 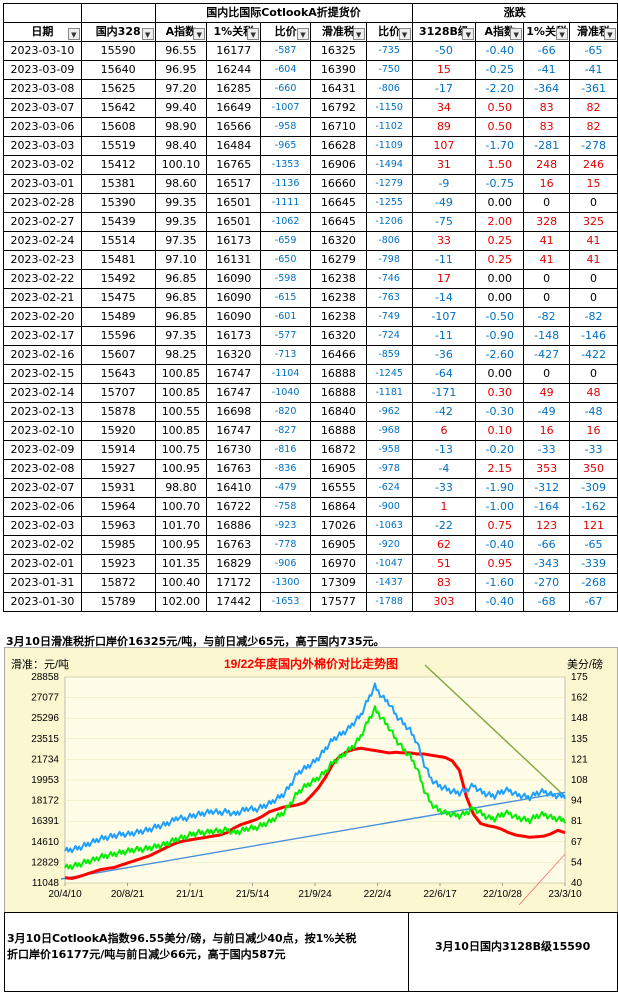 I want to click on table-cell: 34, so click(x=444, y=108).